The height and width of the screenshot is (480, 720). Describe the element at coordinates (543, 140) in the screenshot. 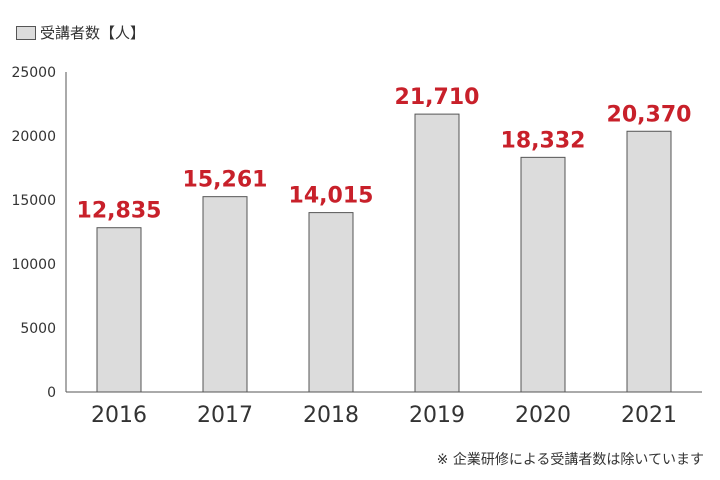

I see `data-label: 18,332` at that location.